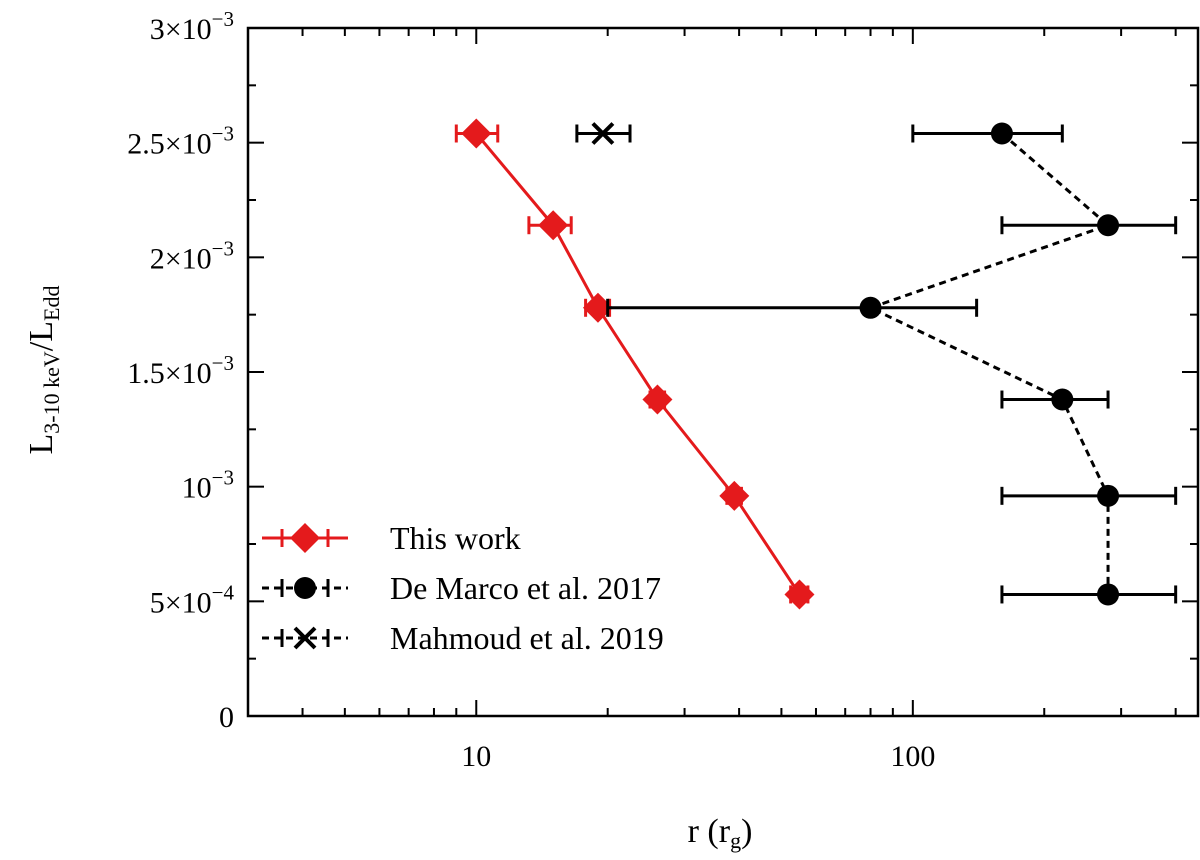 The image size is (1200, 860). Describe the element at coordinates (181, 29) in the screenshot. I see `y-tick-mantissa: 3×10` at that location.